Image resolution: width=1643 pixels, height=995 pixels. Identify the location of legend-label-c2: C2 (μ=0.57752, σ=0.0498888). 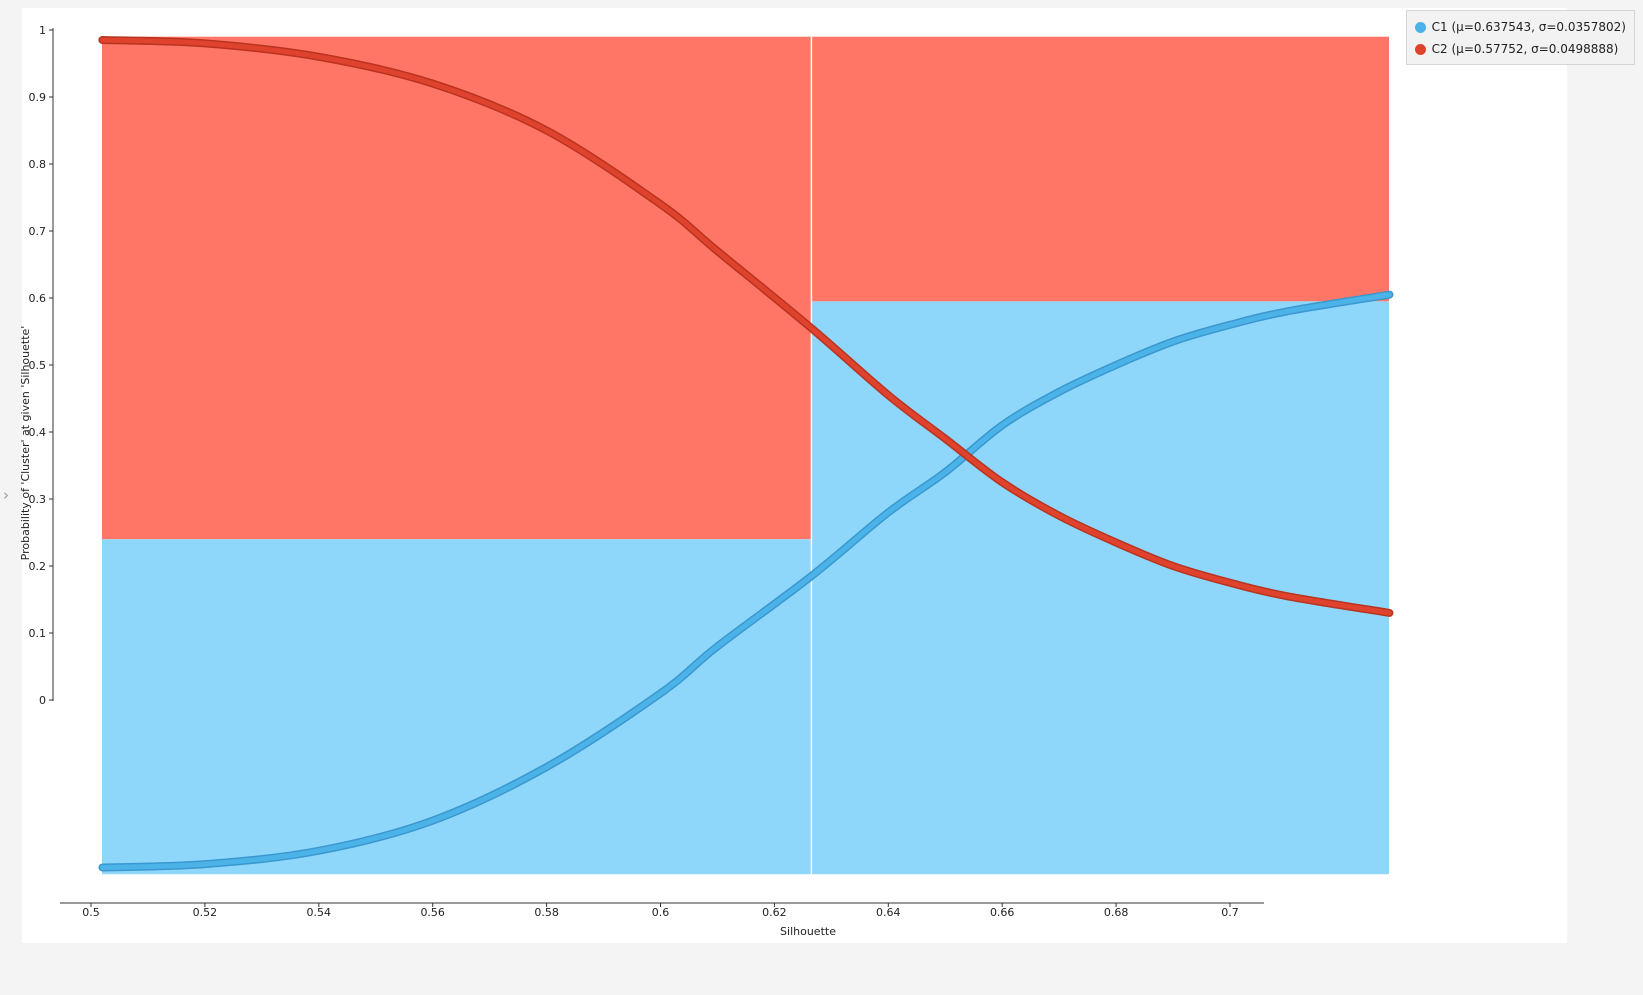
(1525, 49).